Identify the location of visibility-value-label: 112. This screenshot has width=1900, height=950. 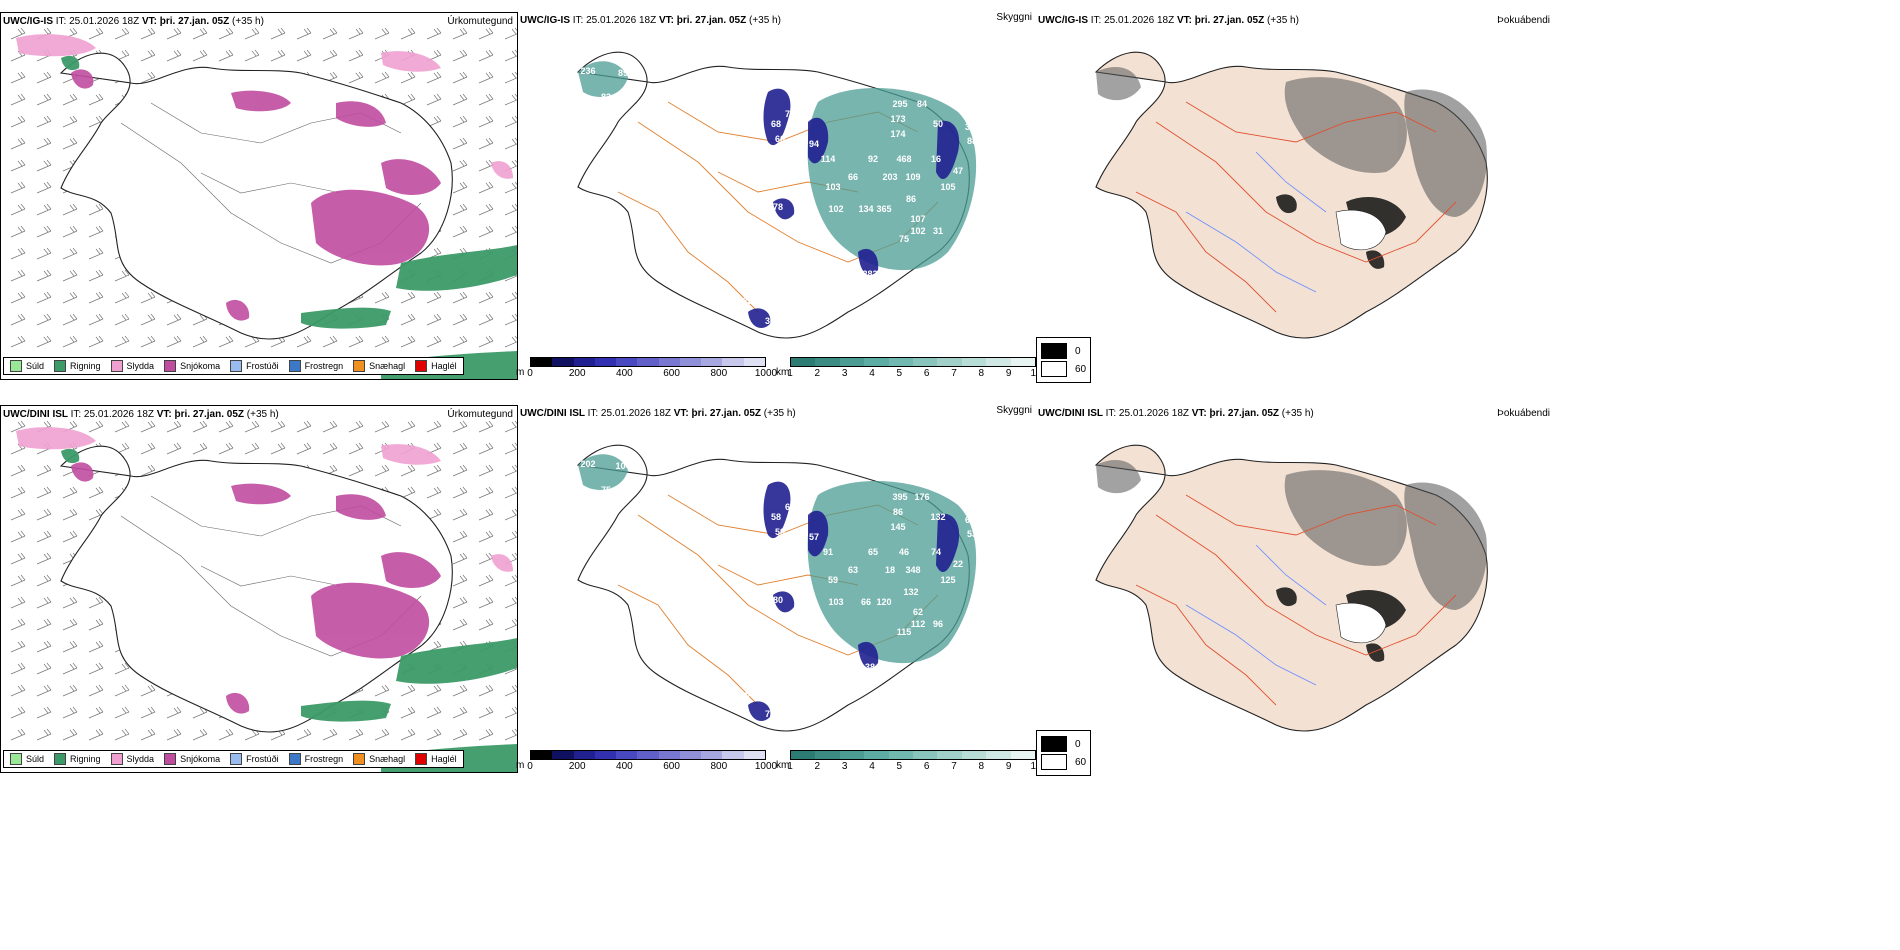
(918, 624).